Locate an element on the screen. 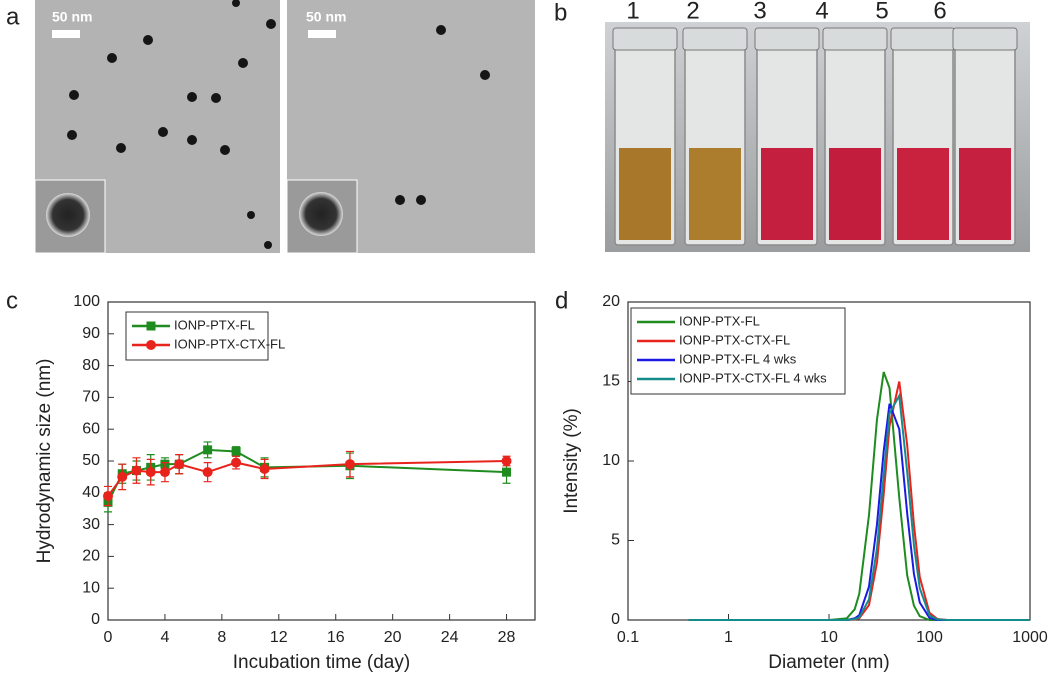  x-tick-label: 16 is located at coordinates (336, 637).